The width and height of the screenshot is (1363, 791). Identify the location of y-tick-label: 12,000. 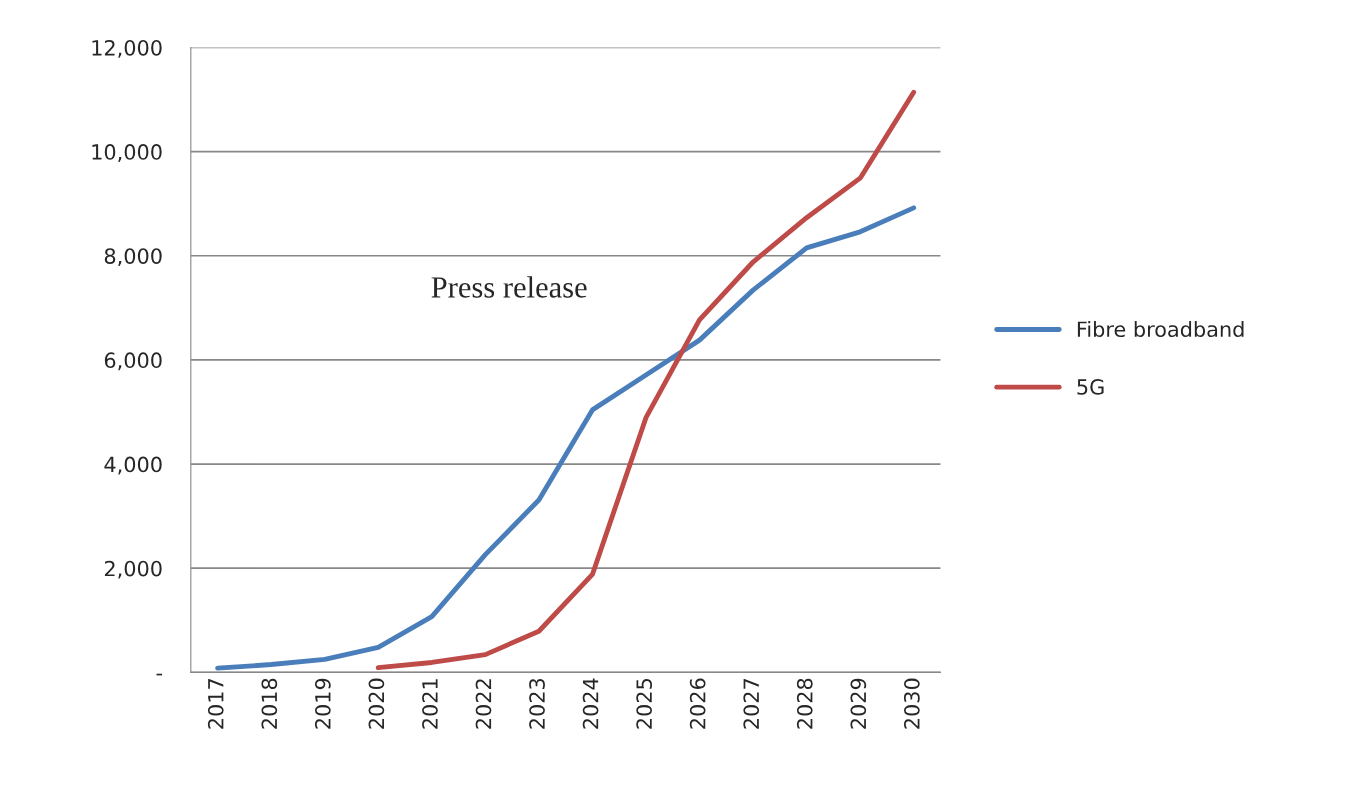
(127, 48).